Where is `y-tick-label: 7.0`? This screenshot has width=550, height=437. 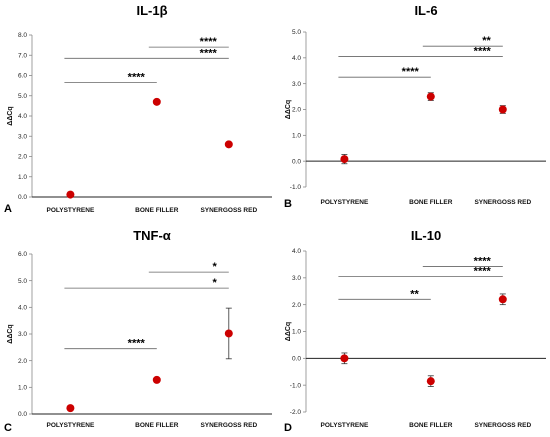 y-tick-label: 7.0 is located at coordinates (22, 55).